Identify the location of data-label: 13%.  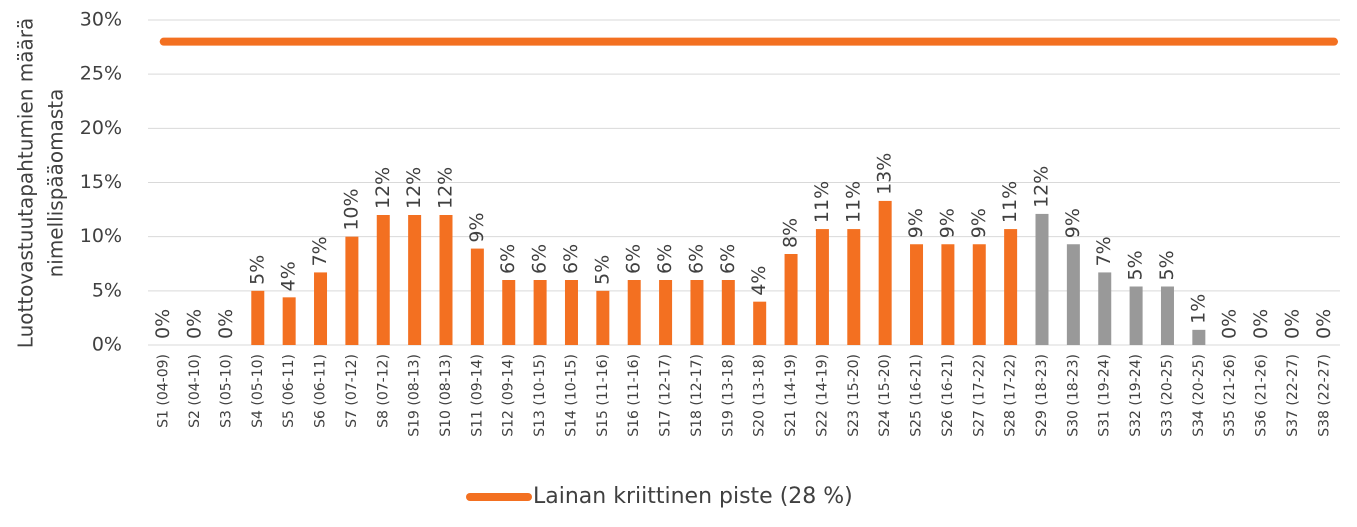
(885, 174).